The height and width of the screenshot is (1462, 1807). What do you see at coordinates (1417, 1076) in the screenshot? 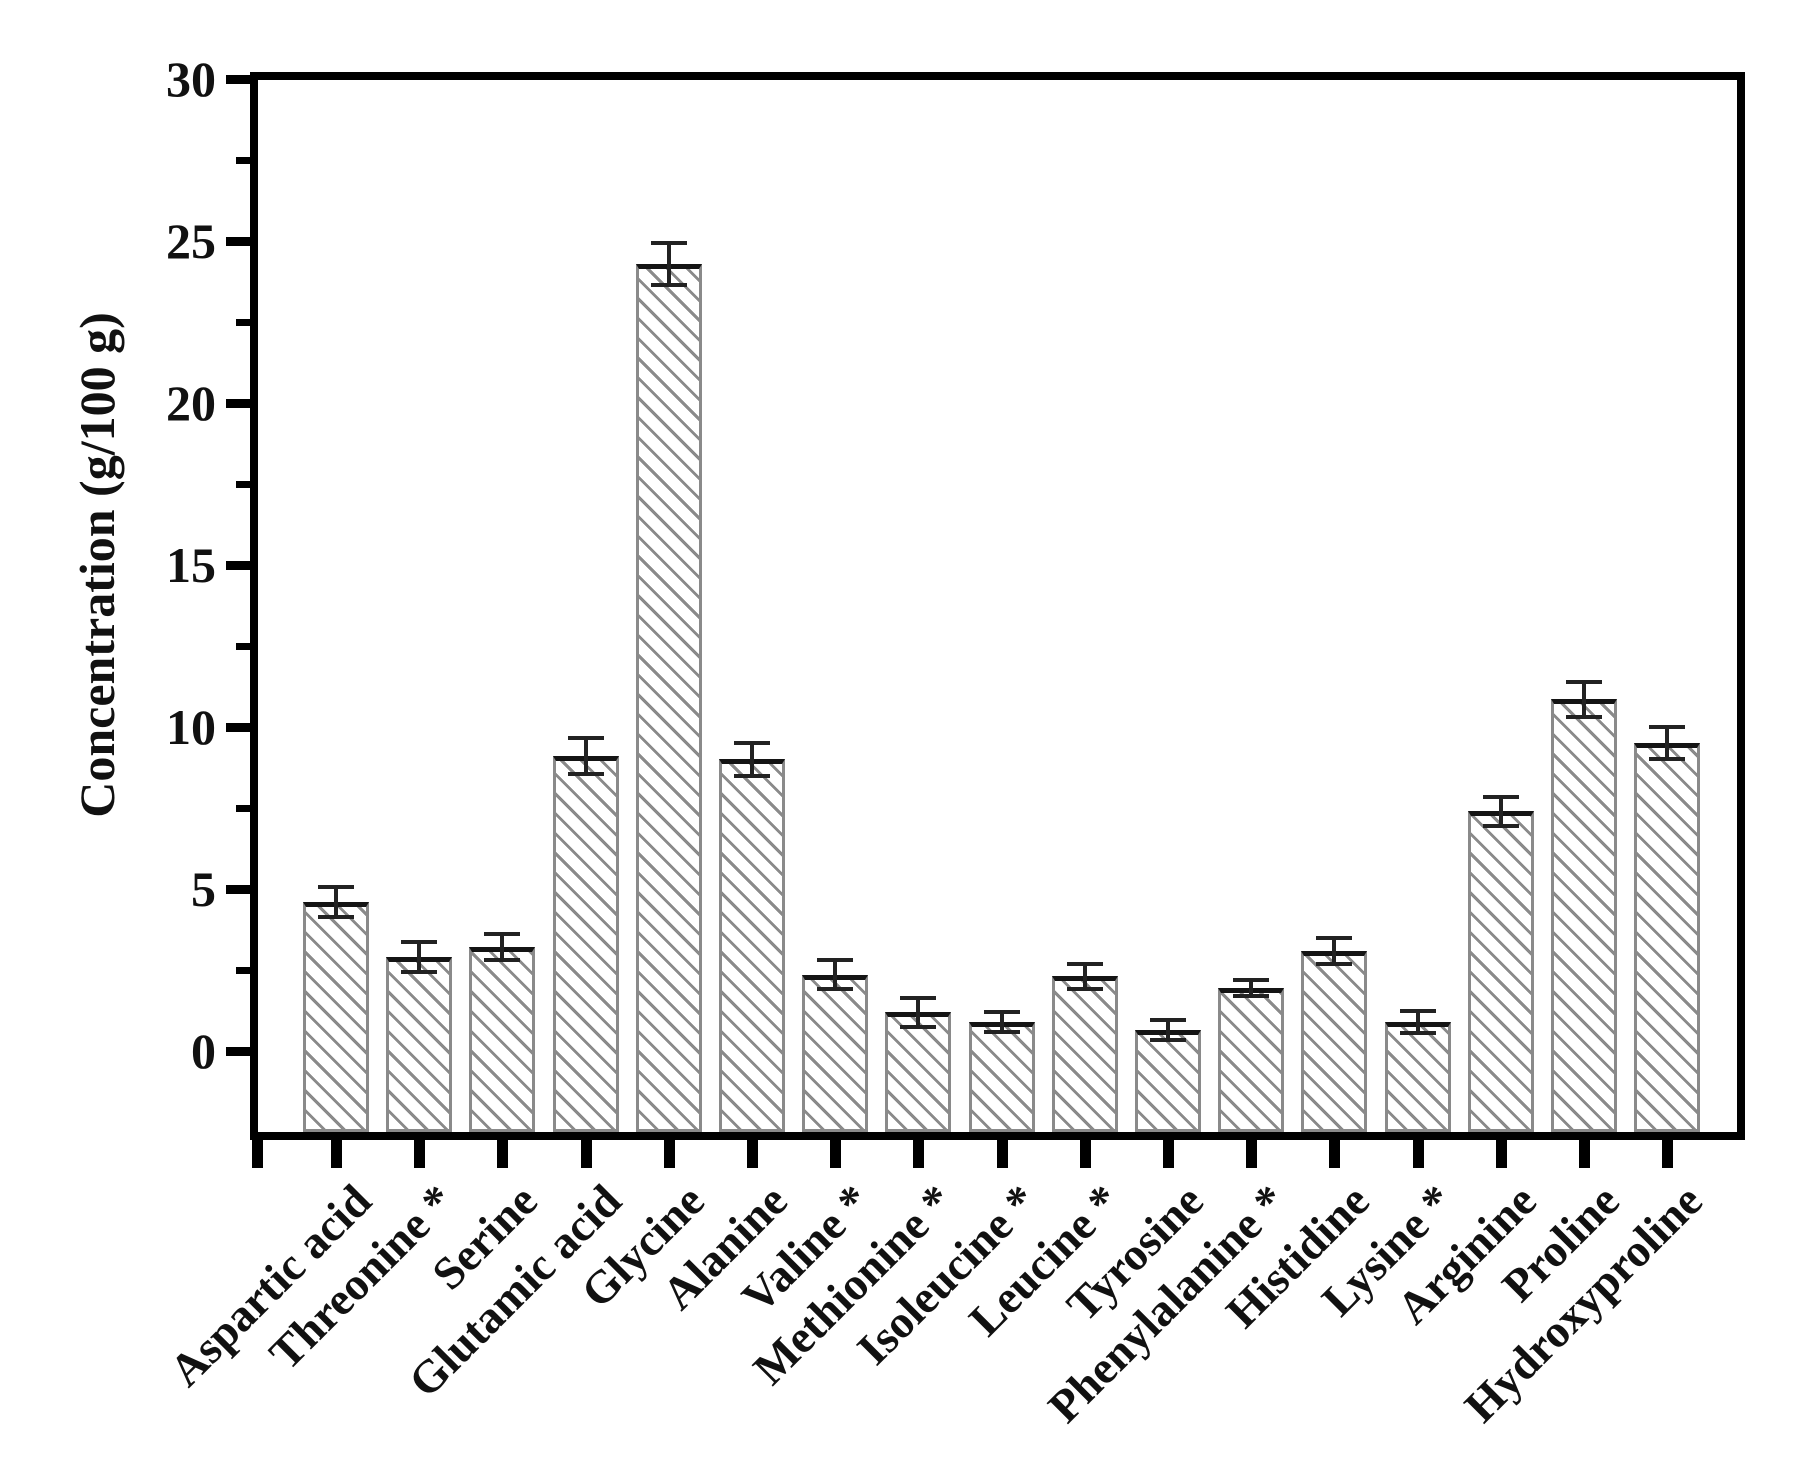
I see `bar-lysine` at bounding box center [1417, 1076].